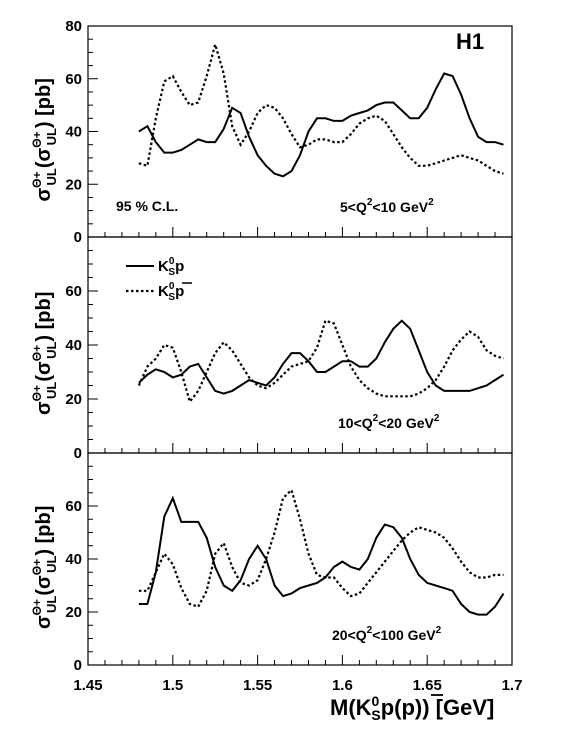 This screenshot has width=567, height=729. I want to click on y-tick-label: 80, so click(73, 26).